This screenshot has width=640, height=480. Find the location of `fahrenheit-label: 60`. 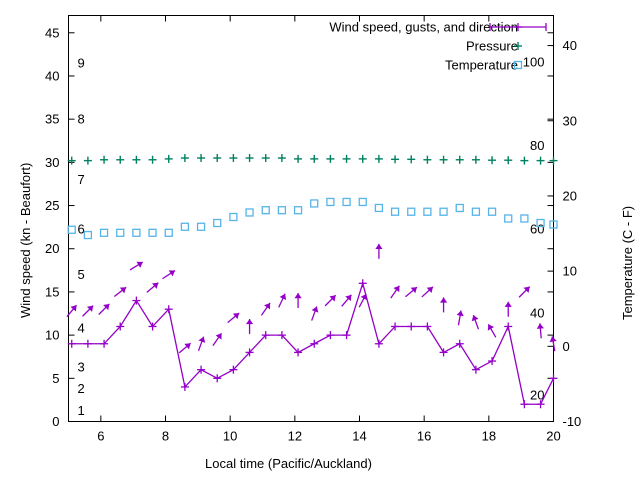

fahrenheit-label: 60 is located at coordinates (537, 229).